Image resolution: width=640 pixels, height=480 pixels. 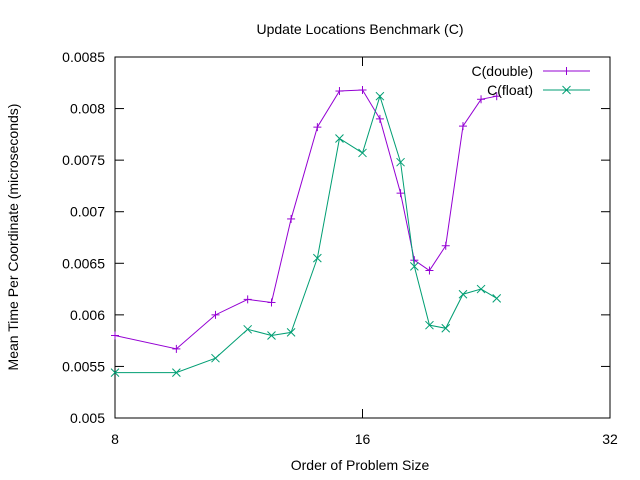 What do you see at coordinates (502, 71) in the screenshot?
I see `legend-label: C(double)` at bounding box center [502, 71].